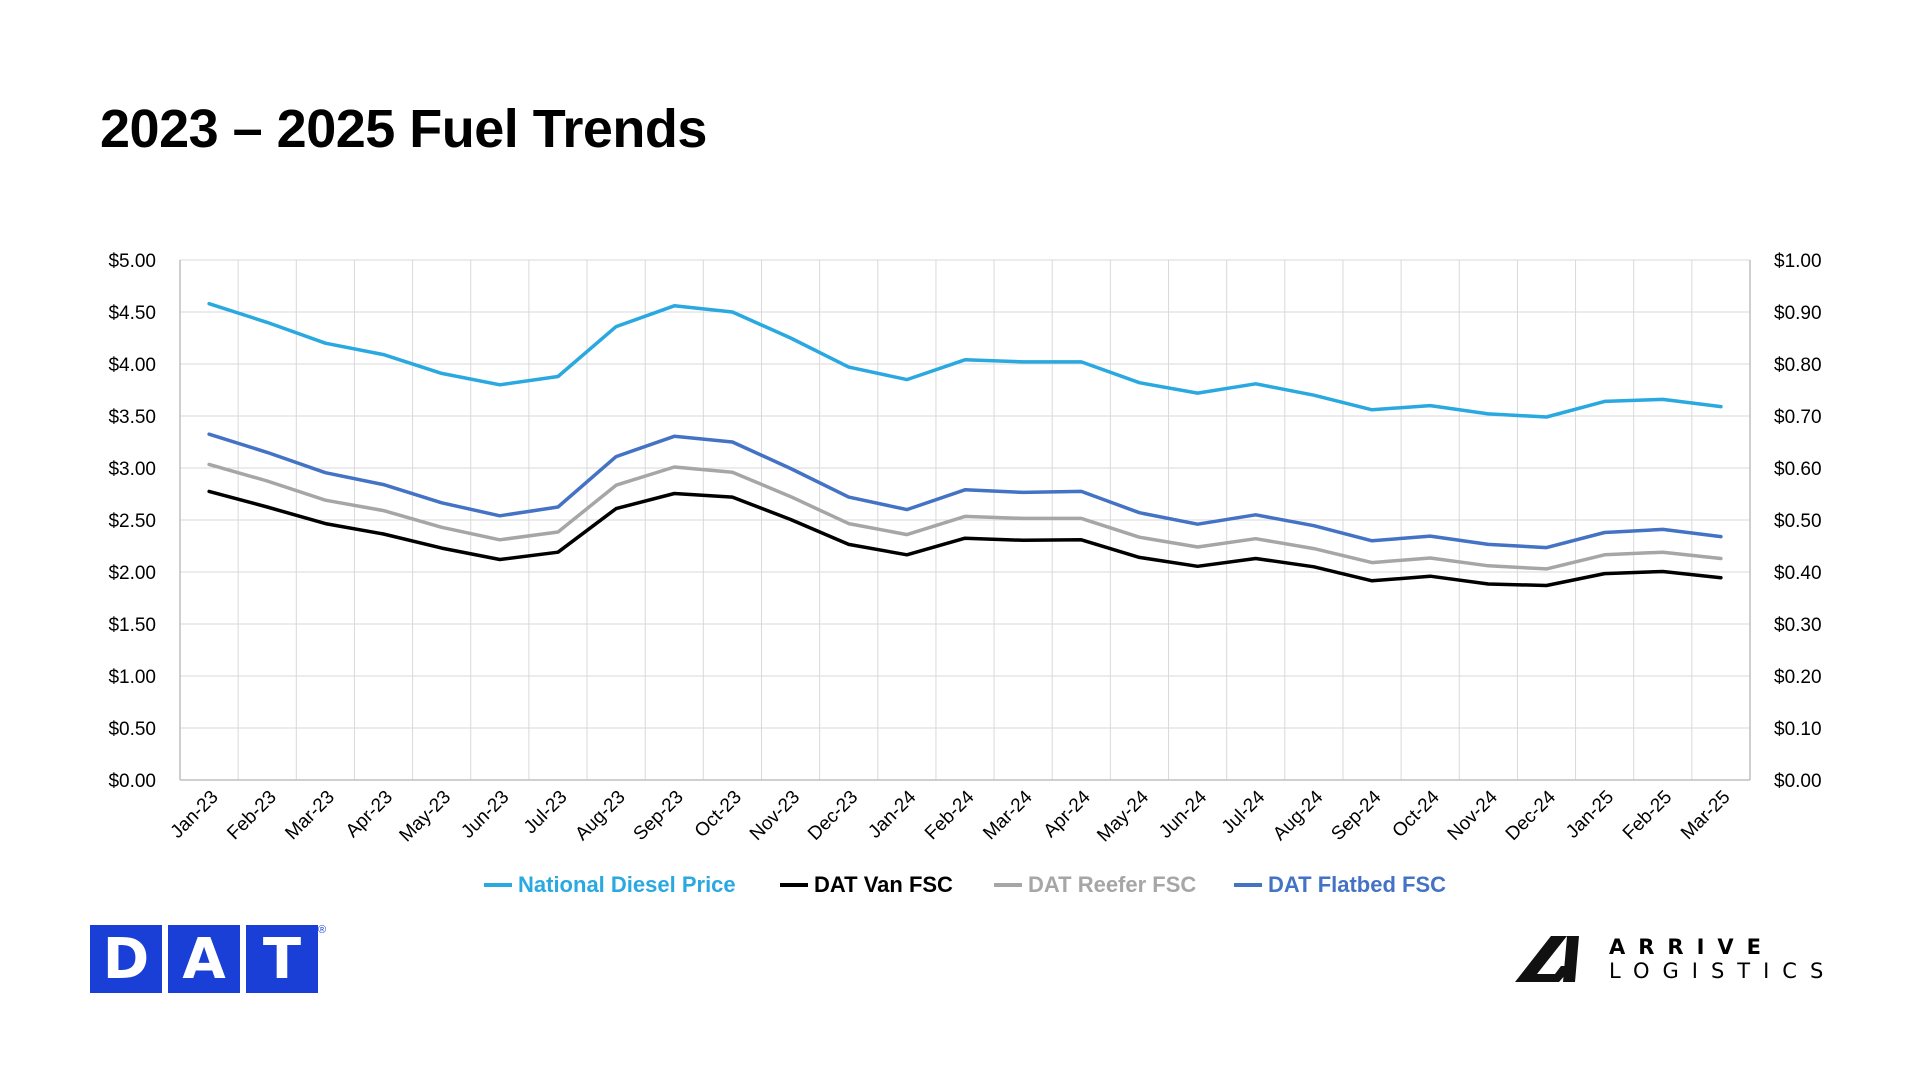 This screenshot has height=1080, width=1920. What do you see at coordinates (1723, 971) in the screenshot?
I see `arrive-wordmark-line2: LOGISTICS` at bounding box center [1723, 971].